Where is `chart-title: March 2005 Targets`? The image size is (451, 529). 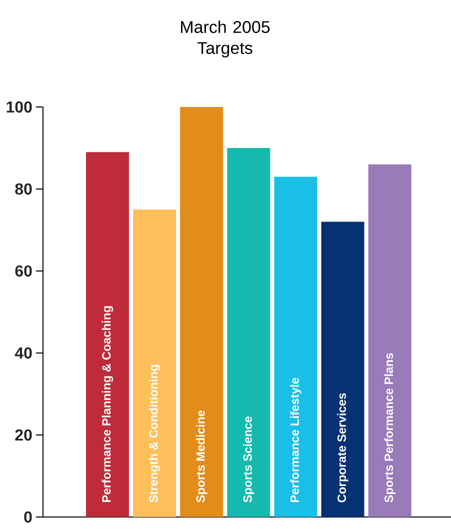 chart-title: March 2005 Targets is located at coordinates (225, 39).